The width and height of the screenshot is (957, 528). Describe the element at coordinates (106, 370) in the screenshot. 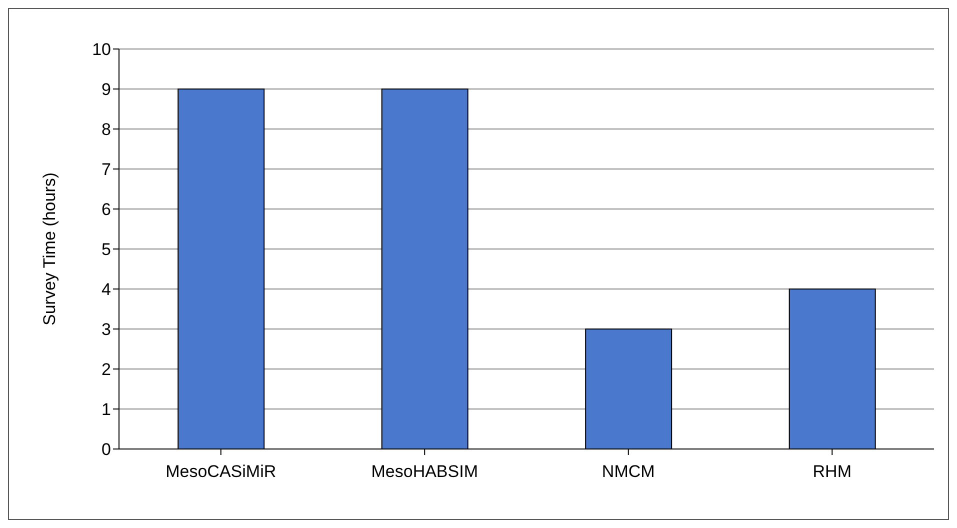

I see `y-tick-label: 2` at that location.